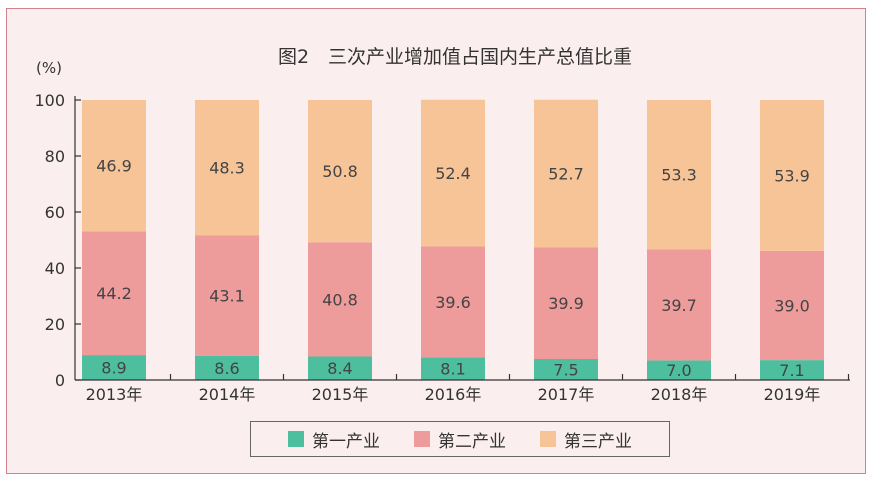 Image resolution: width=878 pixels, height=486 pixels. What do you see at coordinates (346, 441) in the screenshot?
I see `legend-label-primary: 第一产业` at bounding box center [346, 441].